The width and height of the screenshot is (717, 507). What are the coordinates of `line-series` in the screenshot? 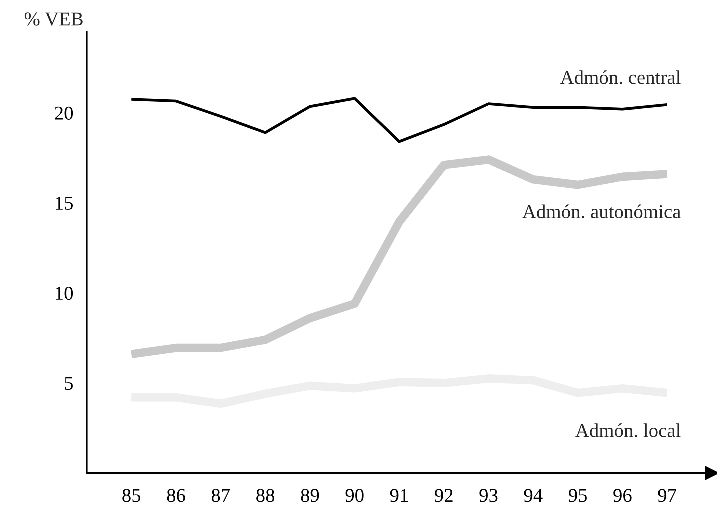 It's located at (399, 120).